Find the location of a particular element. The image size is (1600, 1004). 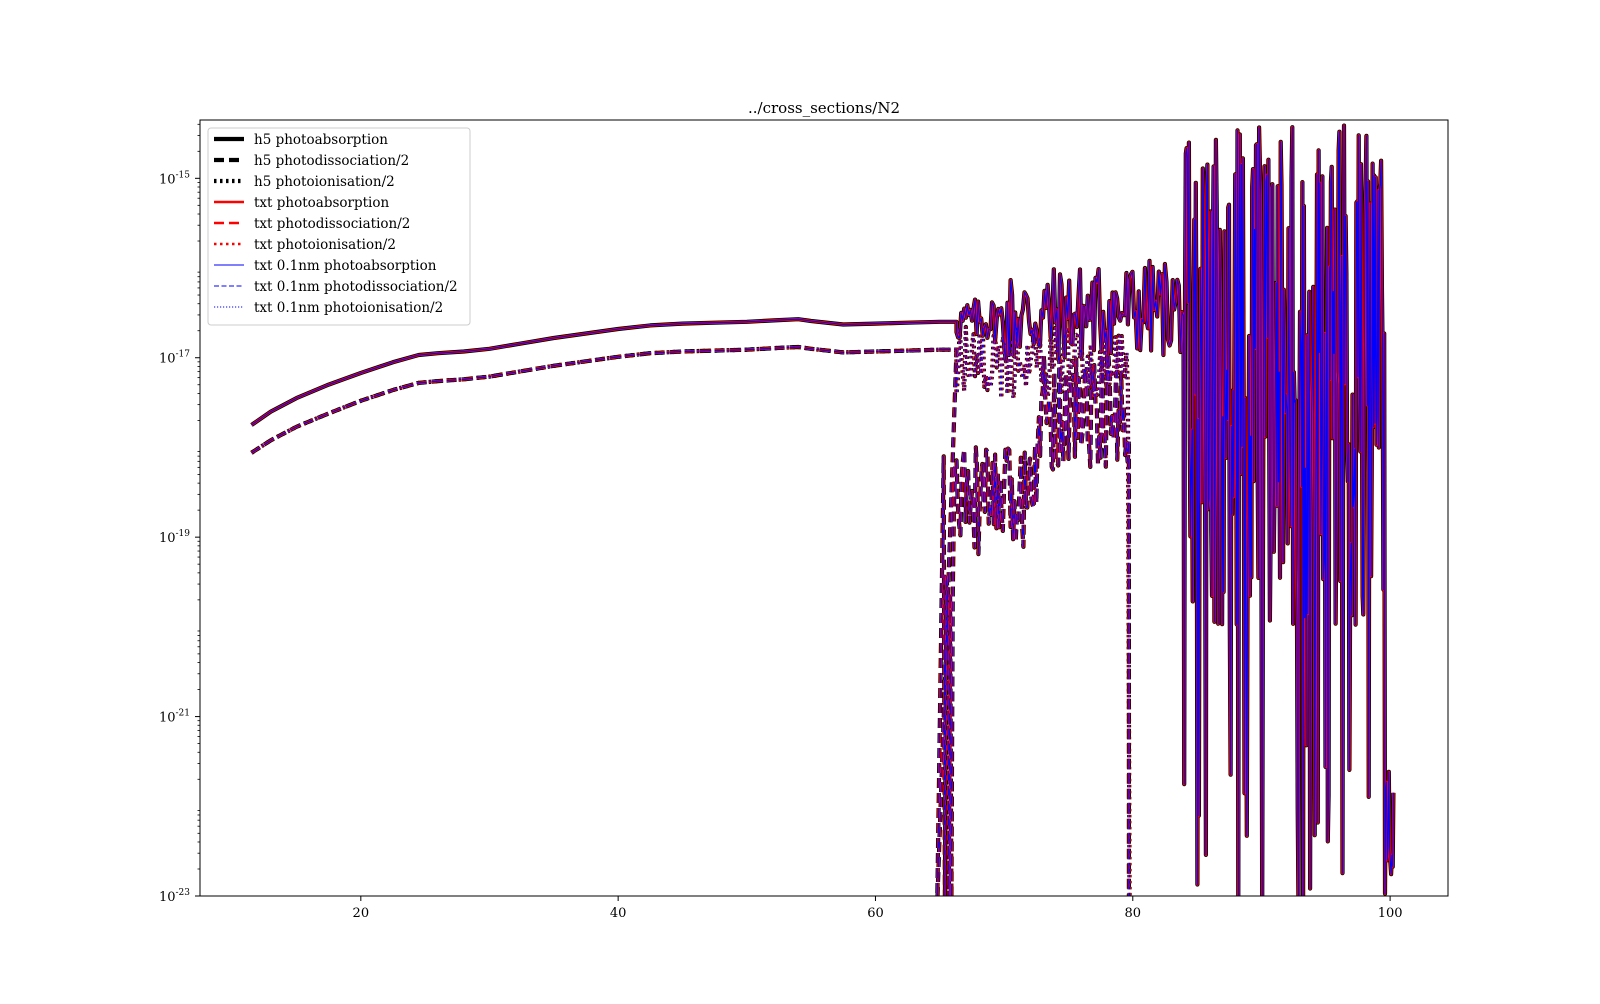

legend-label: txt 0.1nm photoionisation/2 is located at coordinates (348, 308).